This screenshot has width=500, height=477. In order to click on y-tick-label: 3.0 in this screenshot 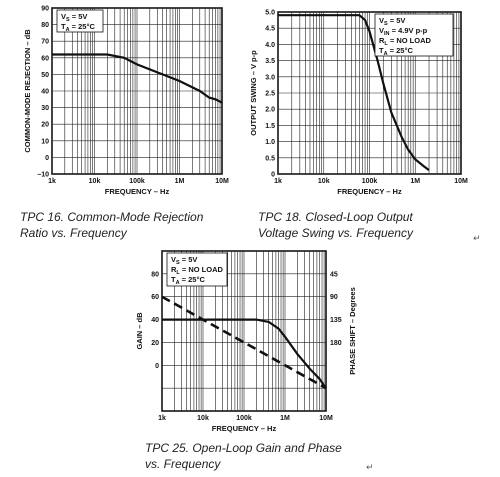, I will do `click(270, 77)`.